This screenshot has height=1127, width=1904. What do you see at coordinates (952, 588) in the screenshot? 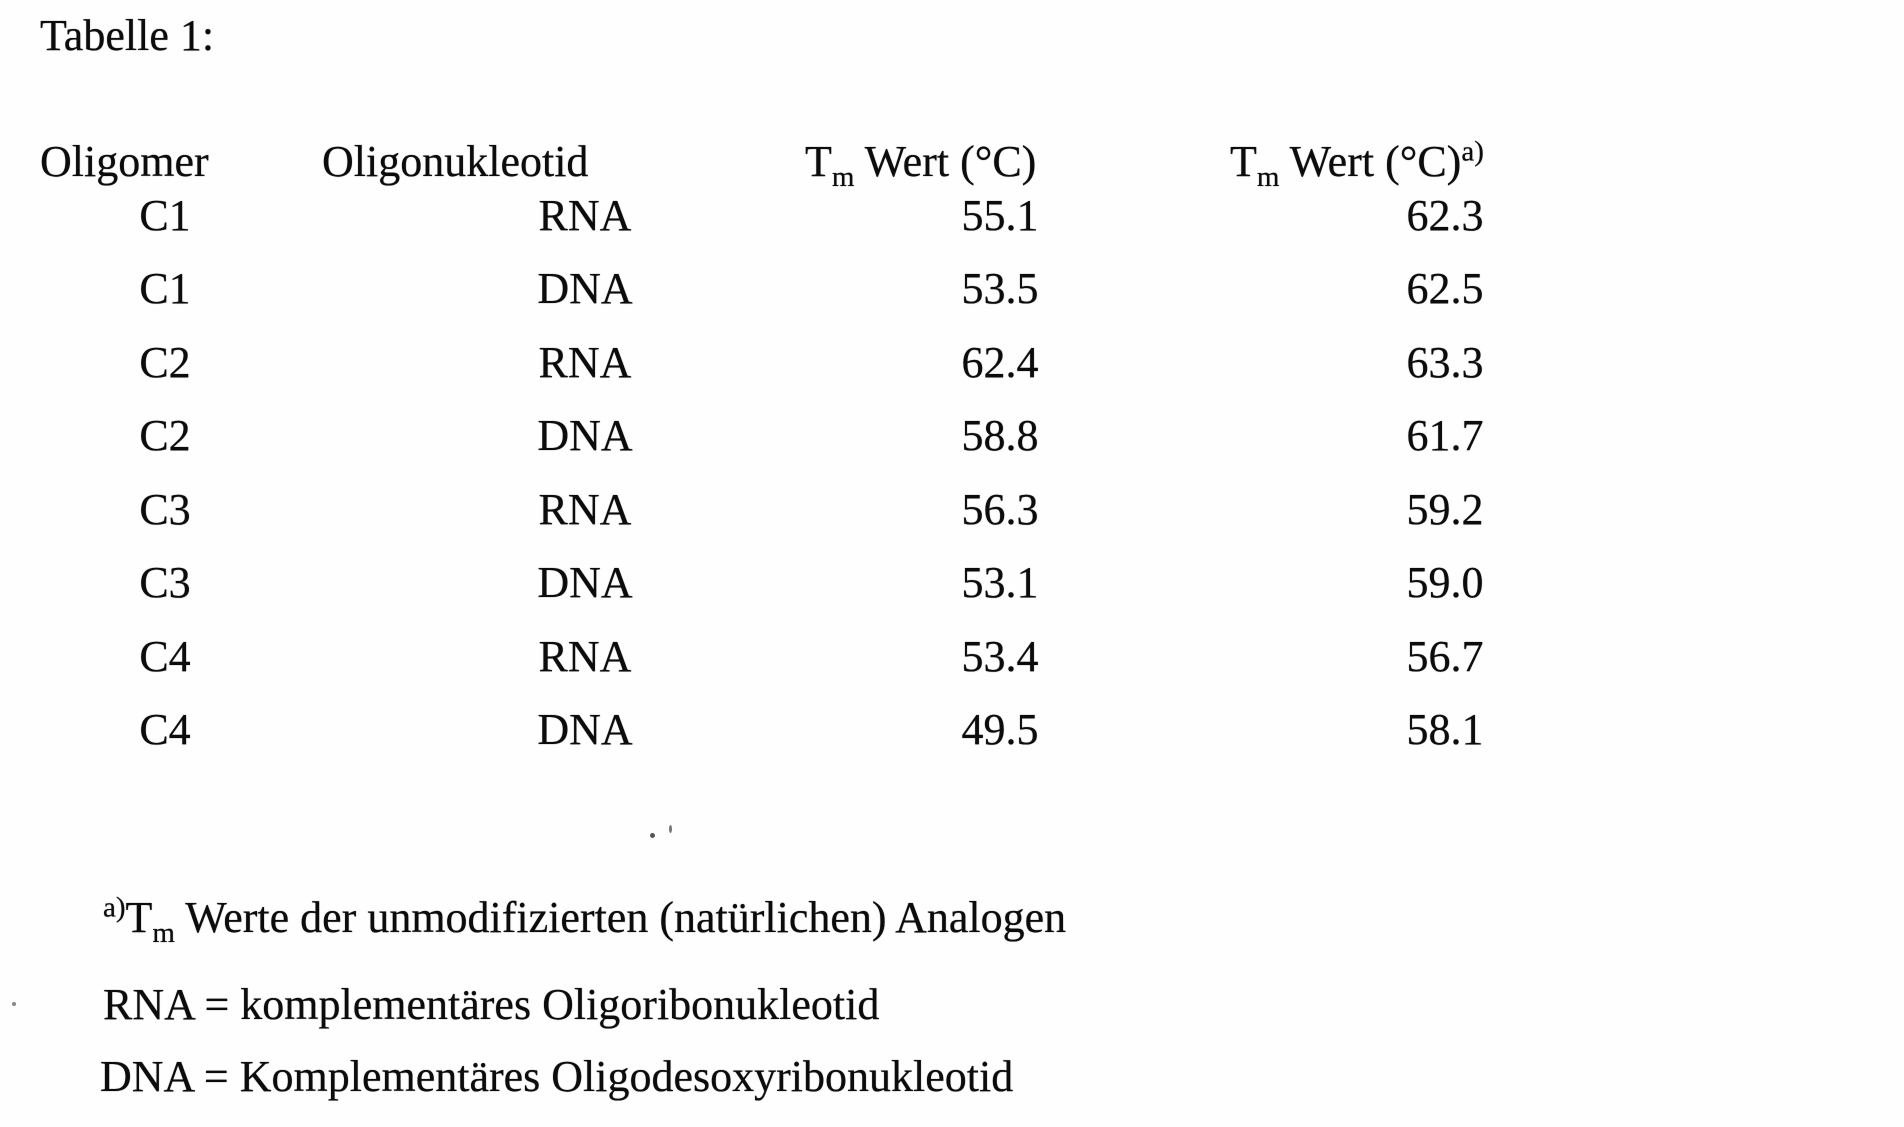
I see `table-row: C3 DNA 53.1 59.0` at bounding box center [952, 588].